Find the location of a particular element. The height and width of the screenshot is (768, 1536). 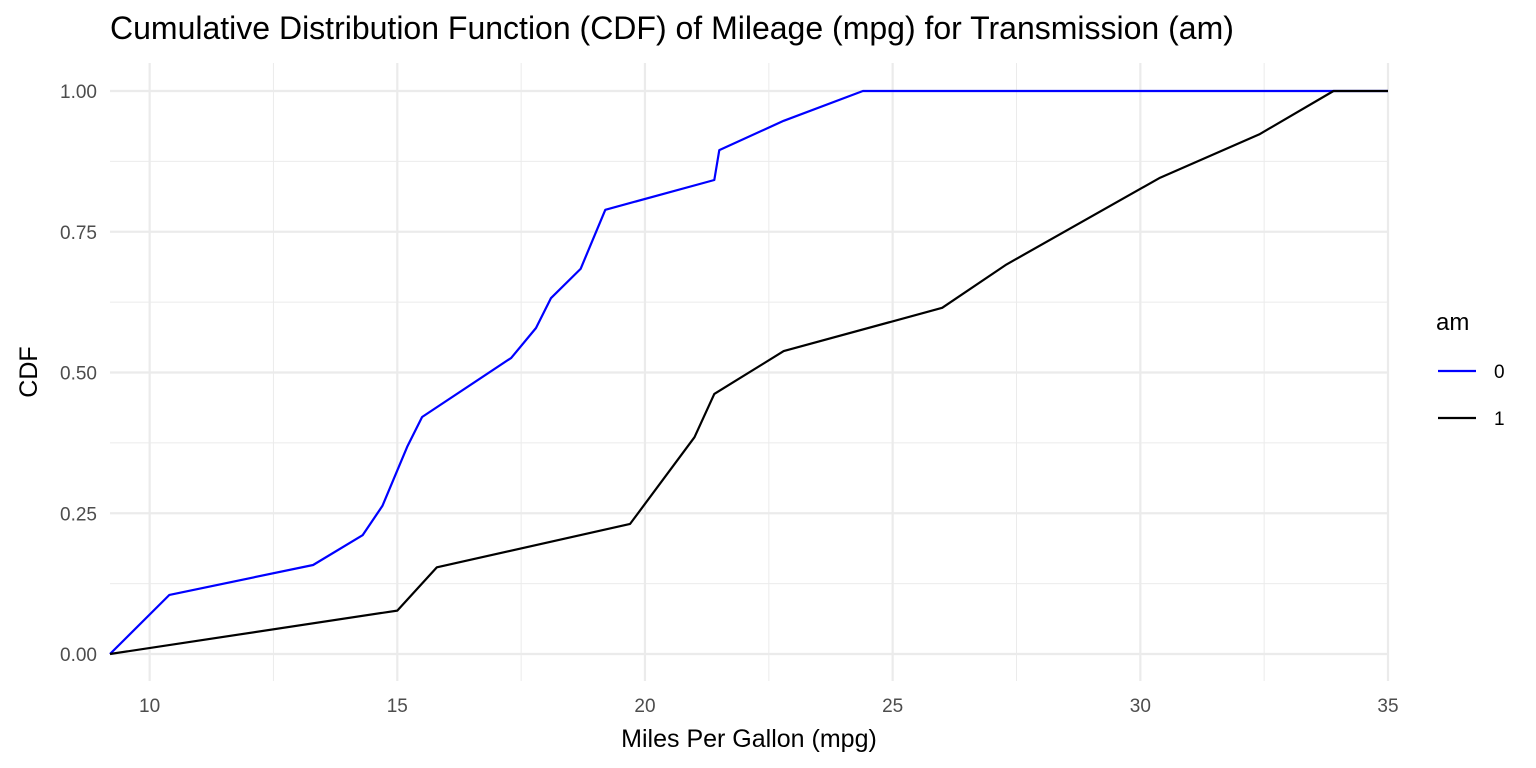

y-axis-ticks: 0.00 0.25 0.50 0.75 1.00 is located at coordinates (78, 374).